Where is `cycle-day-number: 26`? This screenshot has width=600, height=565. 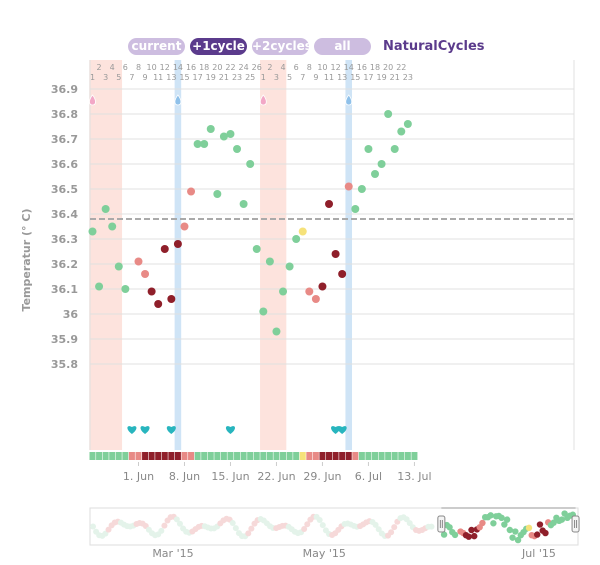
cycle-day-number: 26 is located at coordinates (257, 67).